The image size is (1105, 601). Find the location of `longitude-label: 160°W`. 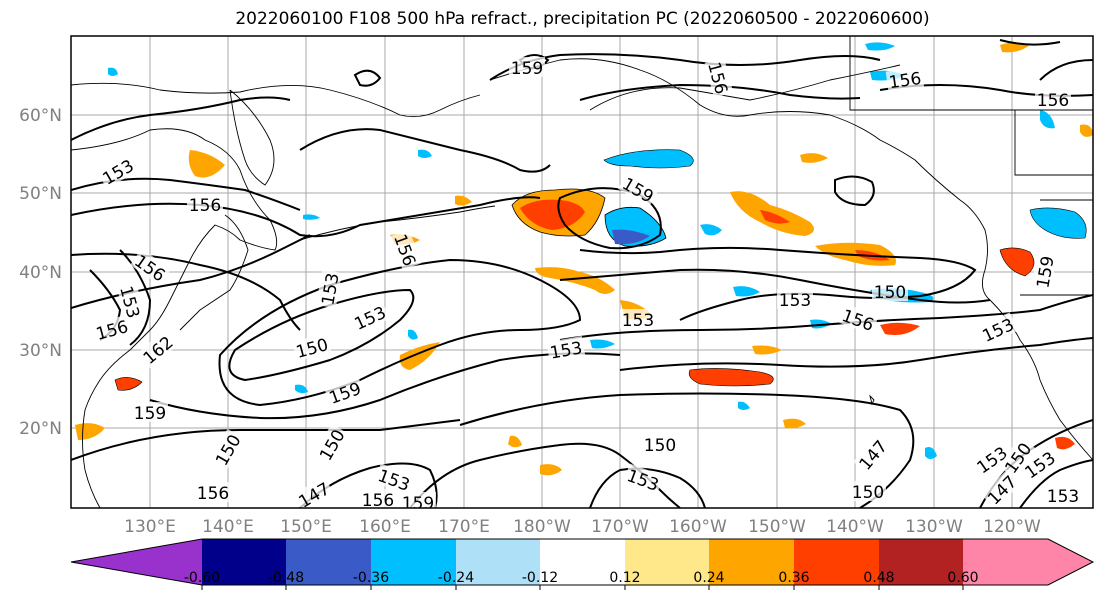

longitude-label: 160°W is located at coordinates (698, 527).